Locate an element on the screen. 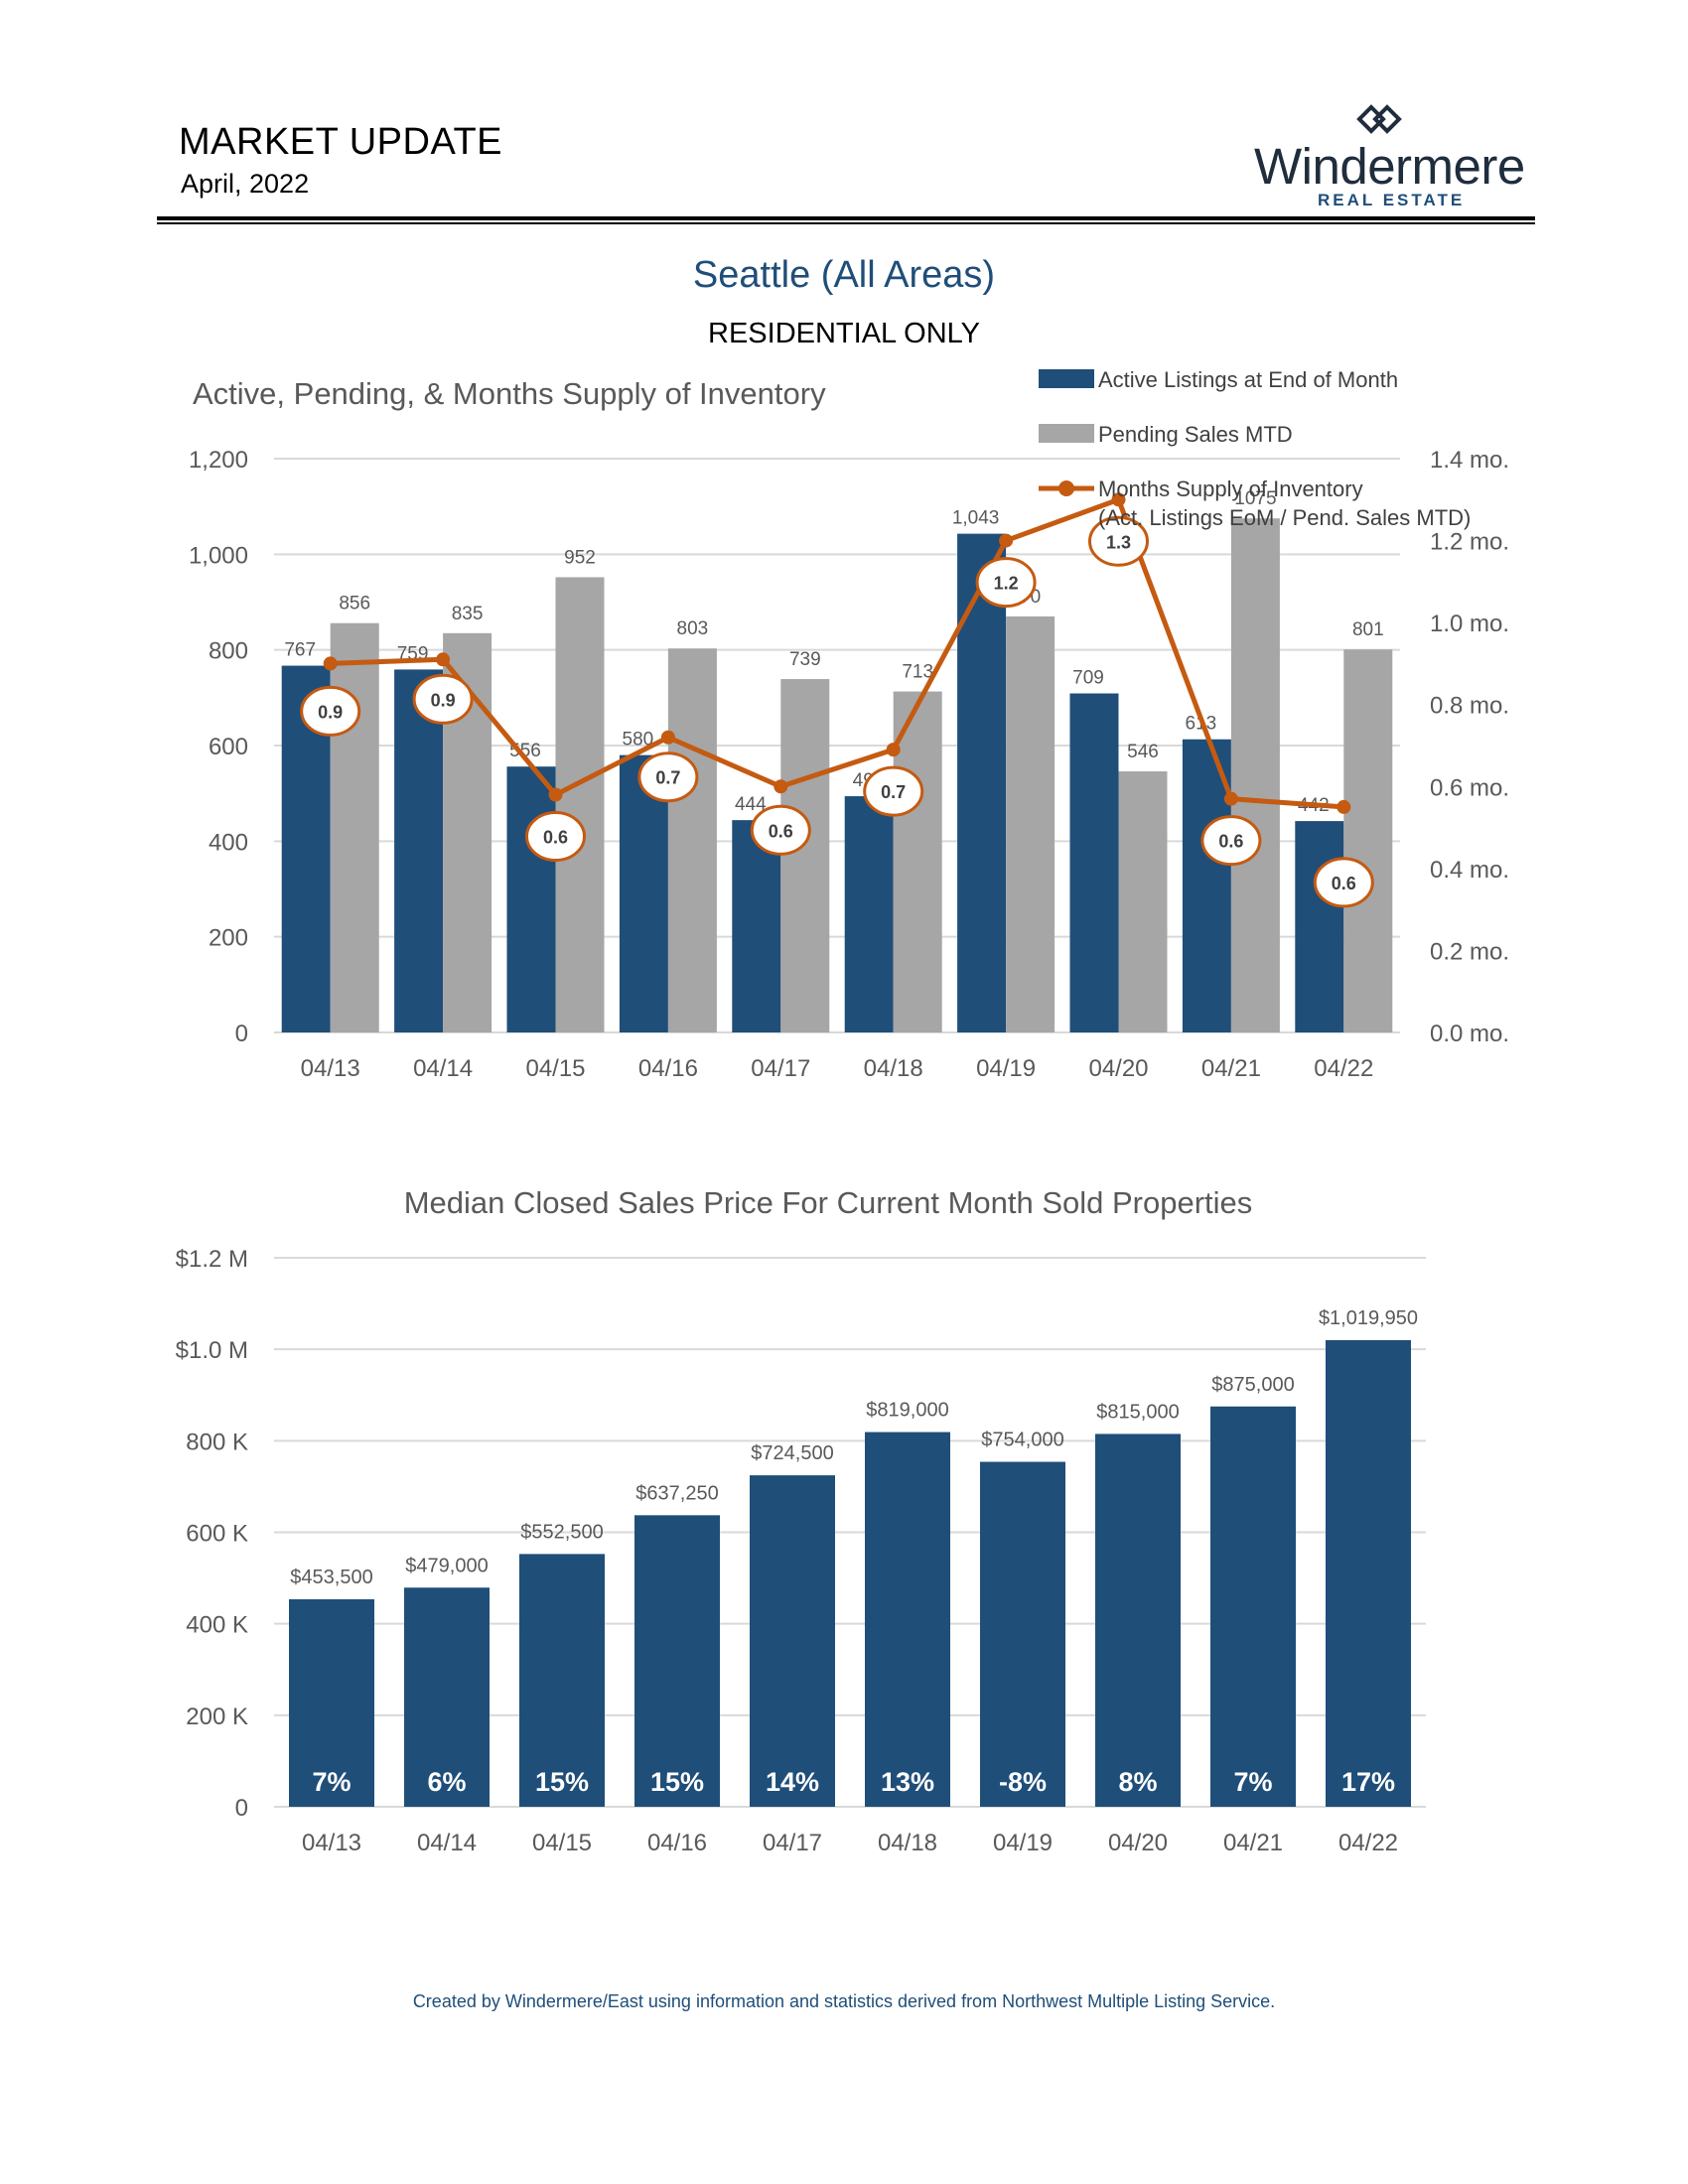  median-price-label: $479,000 is located at coordinates (446, 1565).